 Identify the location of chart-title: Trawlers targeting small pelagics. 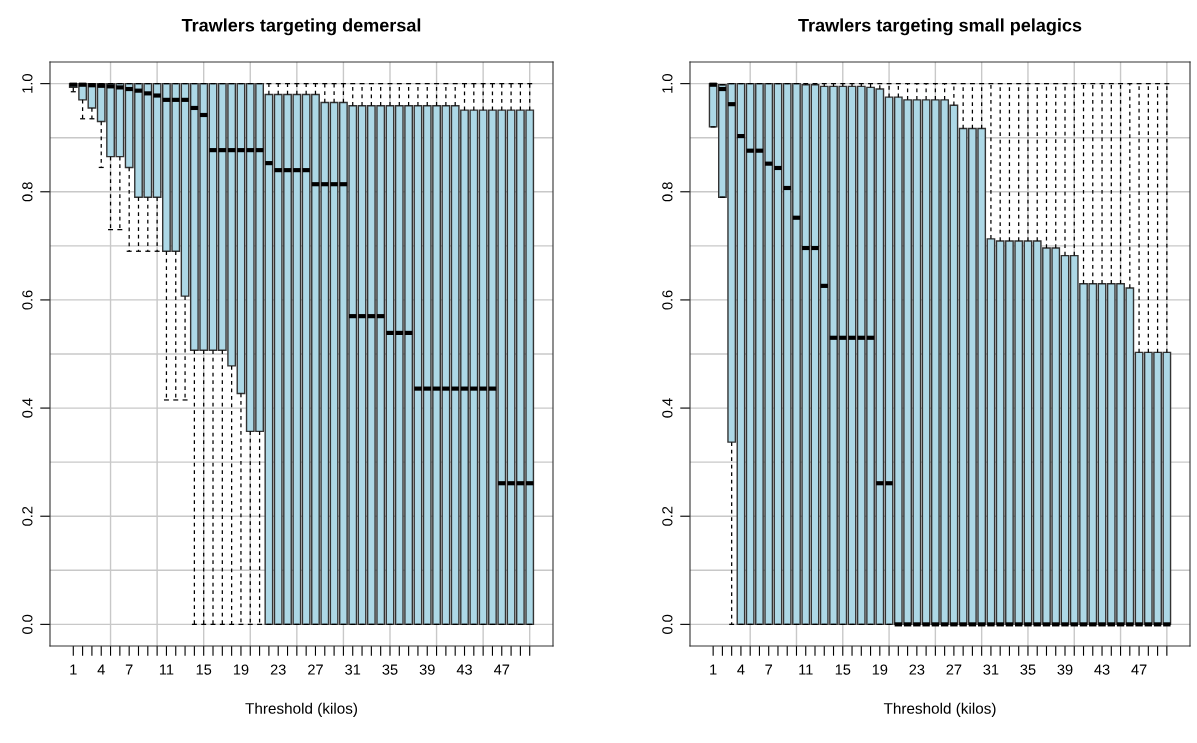
(940, 27).